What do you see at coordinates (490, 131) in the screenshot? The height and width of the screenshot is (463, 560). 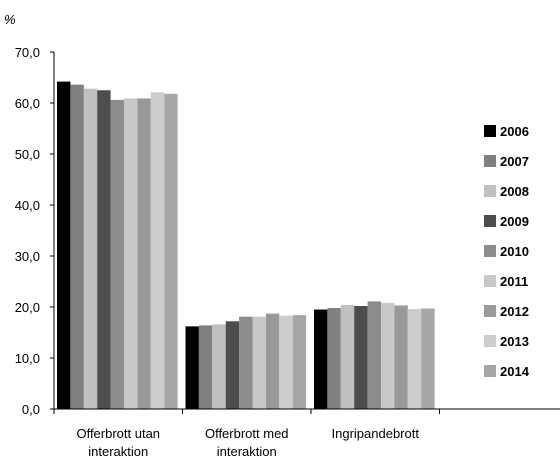 I see `legend-swatch-2006` at bounding box center [490, 131].